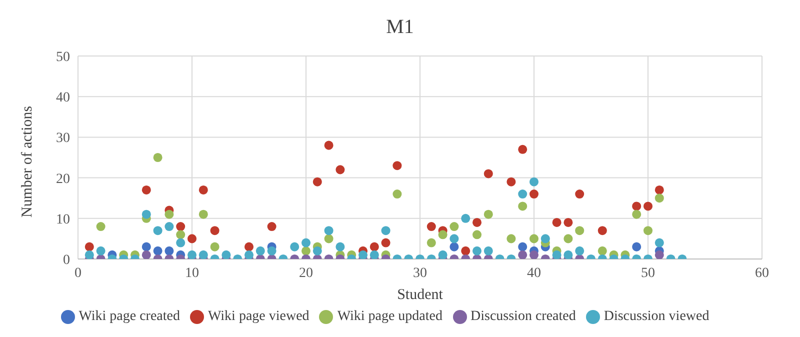 The width and height of the screenshot is (800, 337). I want to click on y-tick-label: 10, so click(63, 220).